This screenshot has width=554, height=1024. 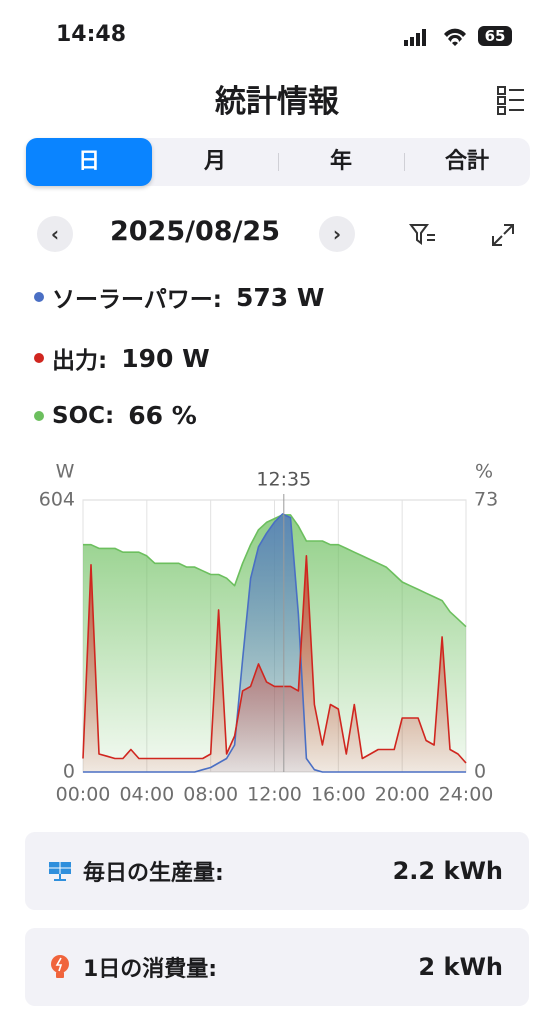 What do you see at coordinates (60, 871) in the screenshot?
I see `solar-icon` at bounding box center [60, 871].